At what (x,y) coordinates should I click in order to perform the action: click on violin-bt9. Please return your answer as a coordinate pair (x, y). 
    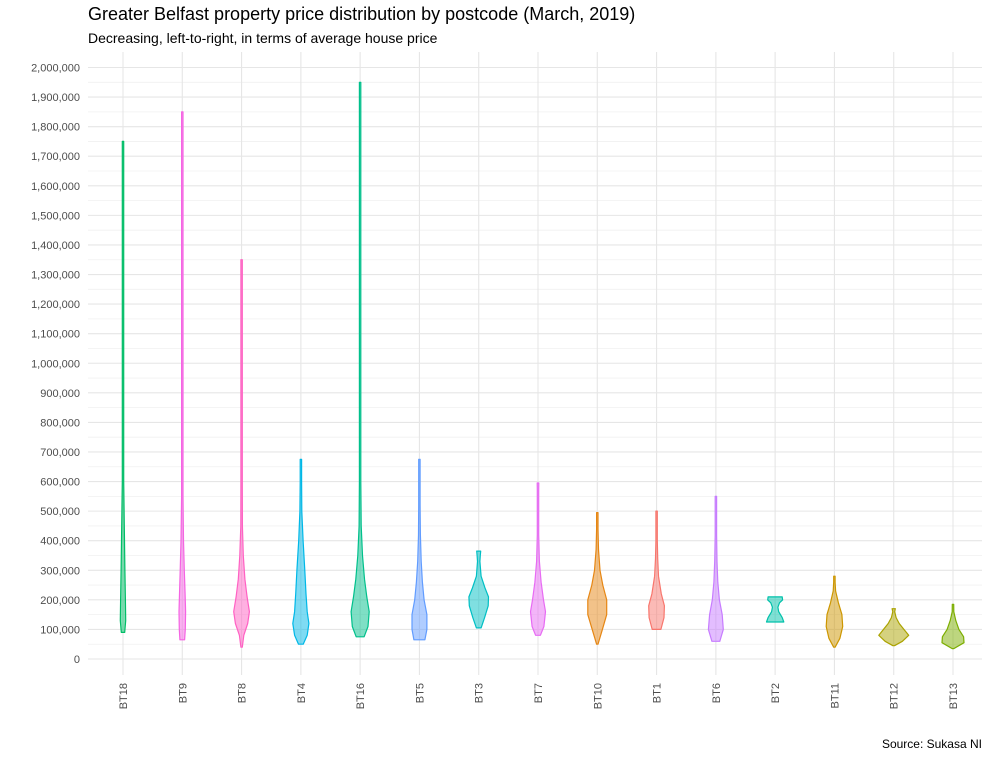
    Looking at the image, I should click on (182, 376).